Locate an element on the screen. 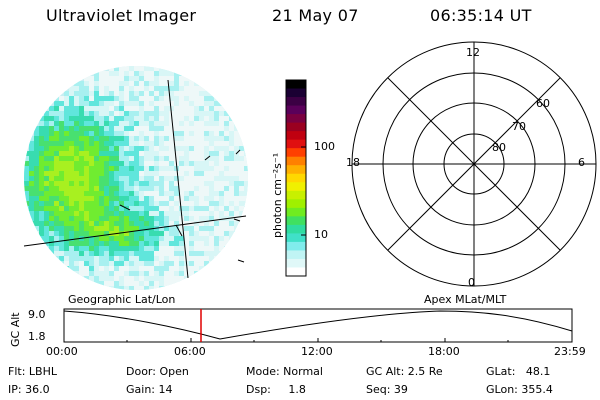  orbit-xtick-2359: 23:59 is located at coordinates (570, 351).